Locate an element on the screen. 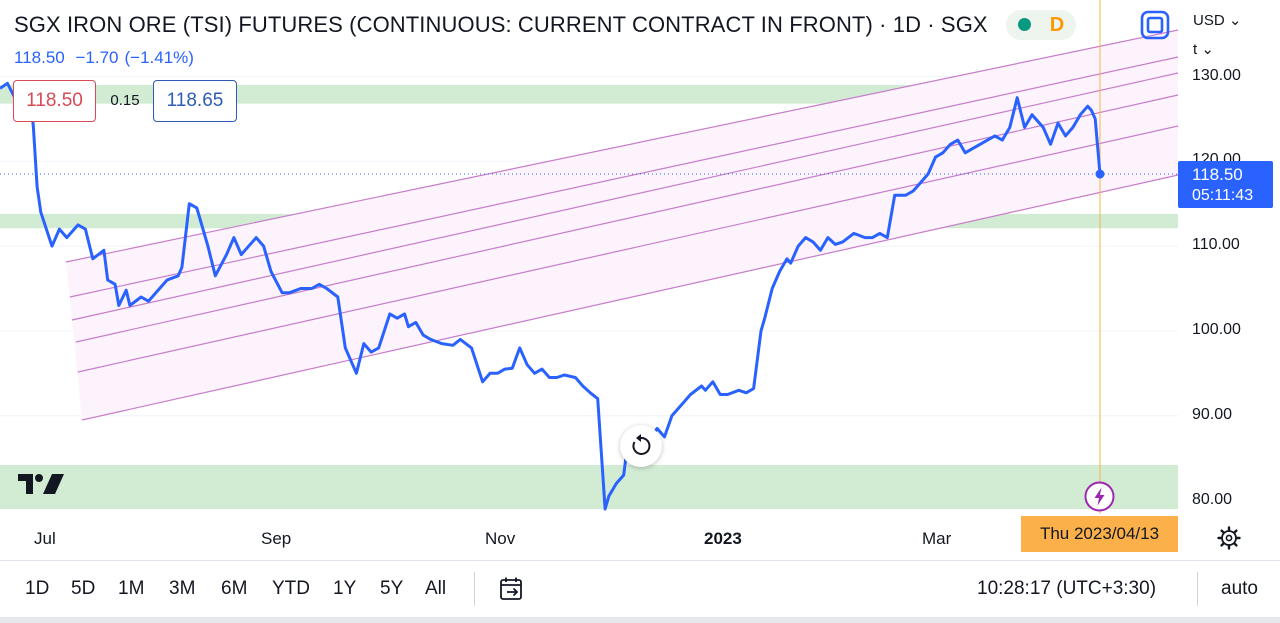 The height and width of the screenshot is (623, 1280). gear-icon is located at coordinates (1229, 538).